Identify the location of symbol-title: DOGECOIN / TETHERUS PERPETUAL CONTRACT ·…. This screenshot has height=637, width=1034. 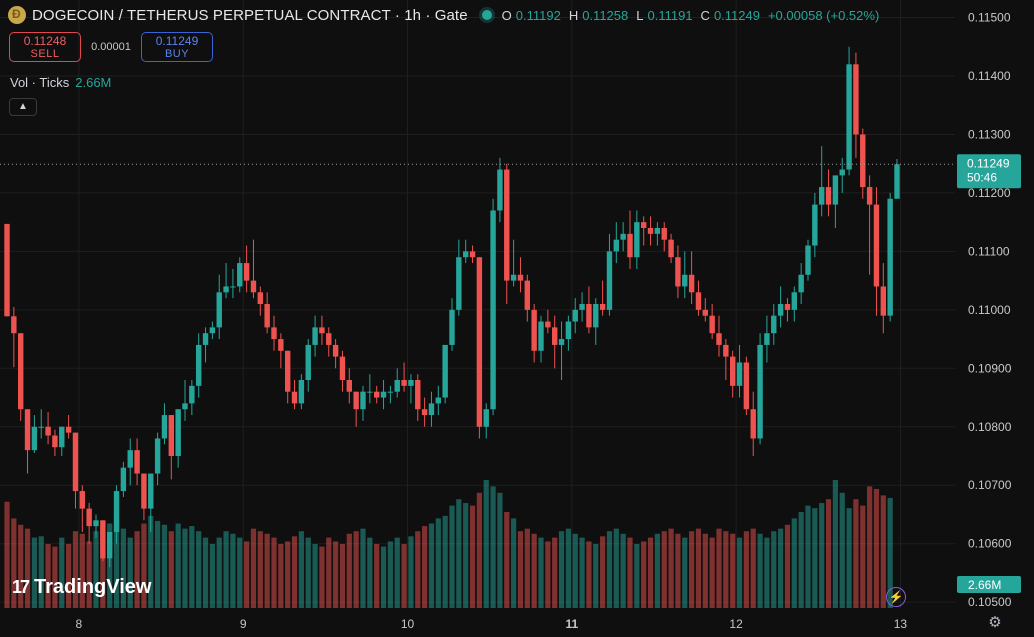
(250, 15).